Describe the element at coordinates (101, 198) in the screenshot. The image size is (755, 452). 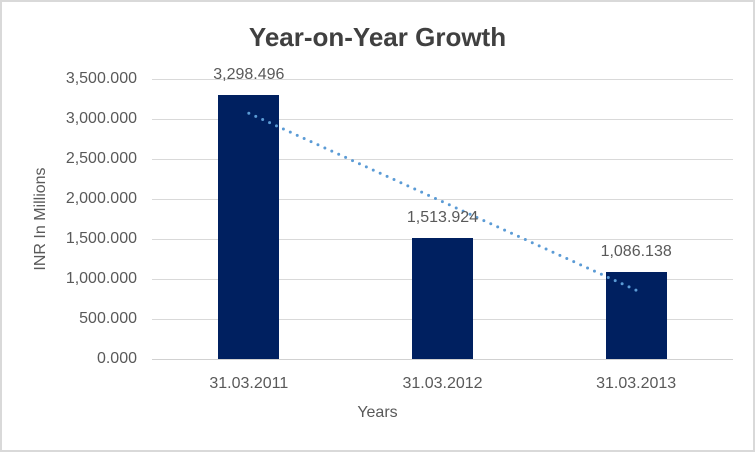
I see `y-tick-label: 2,000.000` at that location.